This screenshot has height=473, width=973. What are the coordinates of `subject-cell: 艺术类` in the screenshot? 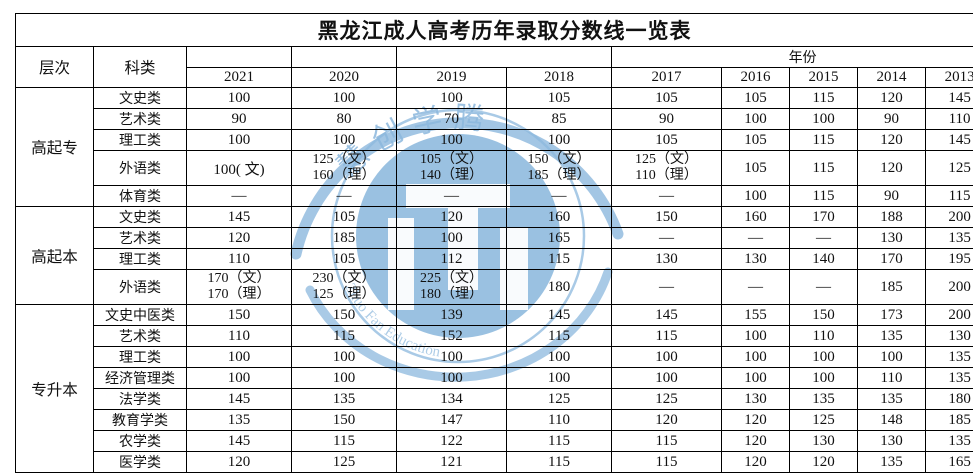 It's located at (140, 238).